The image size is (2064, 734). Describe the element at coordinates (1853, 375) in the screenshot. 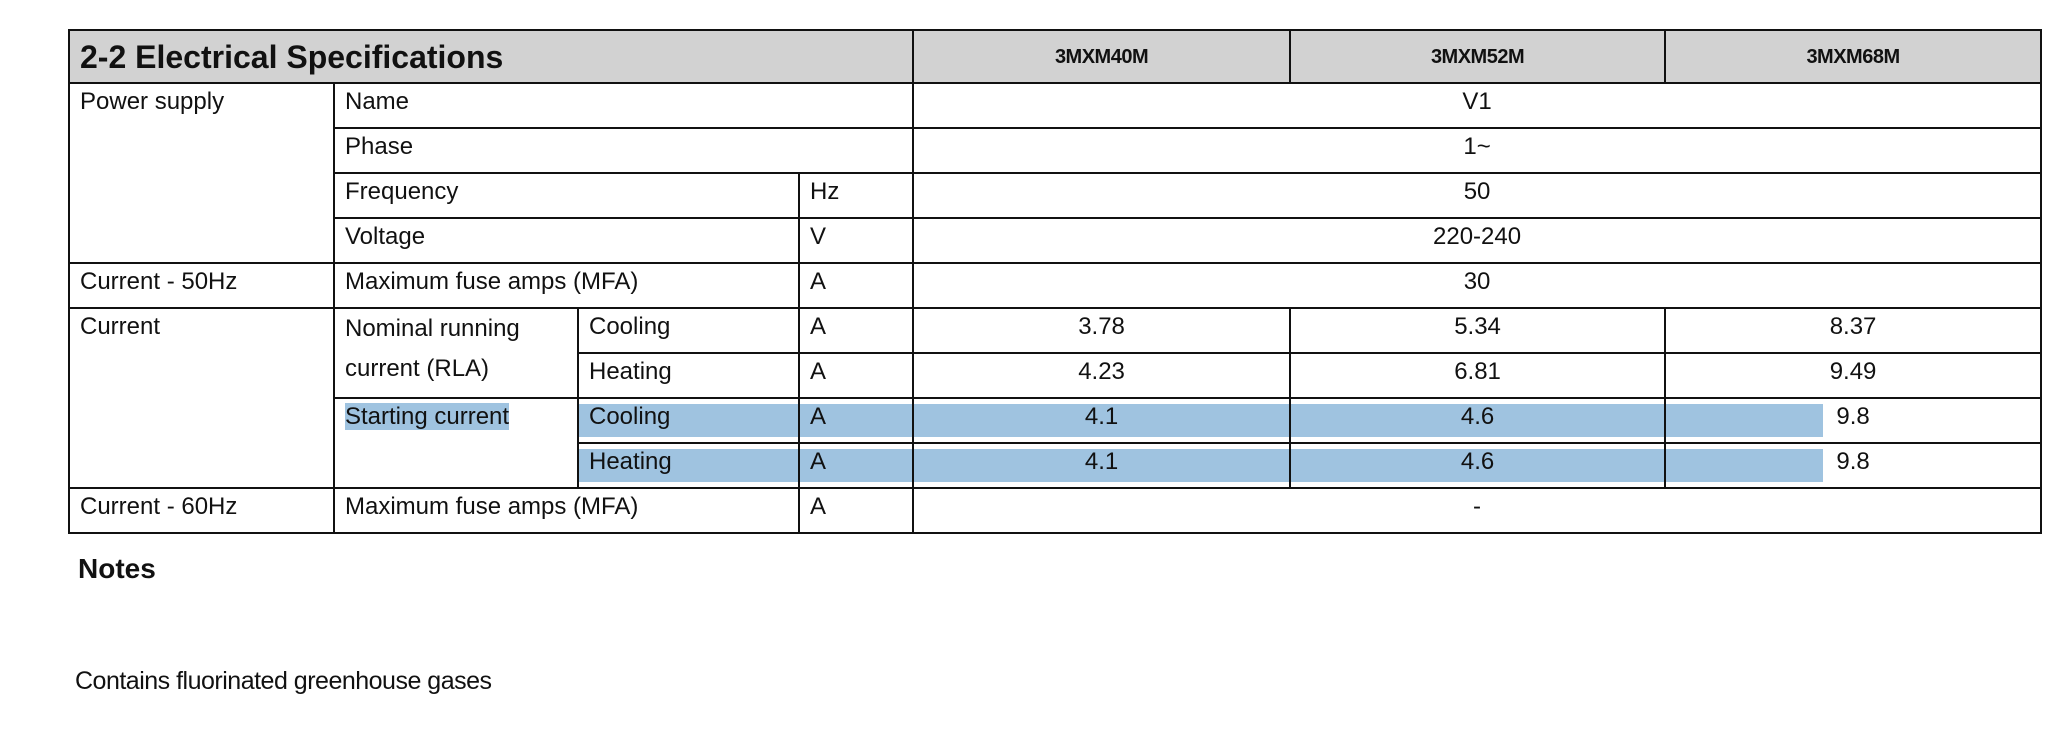

I see `cell: 9.49` at that location.